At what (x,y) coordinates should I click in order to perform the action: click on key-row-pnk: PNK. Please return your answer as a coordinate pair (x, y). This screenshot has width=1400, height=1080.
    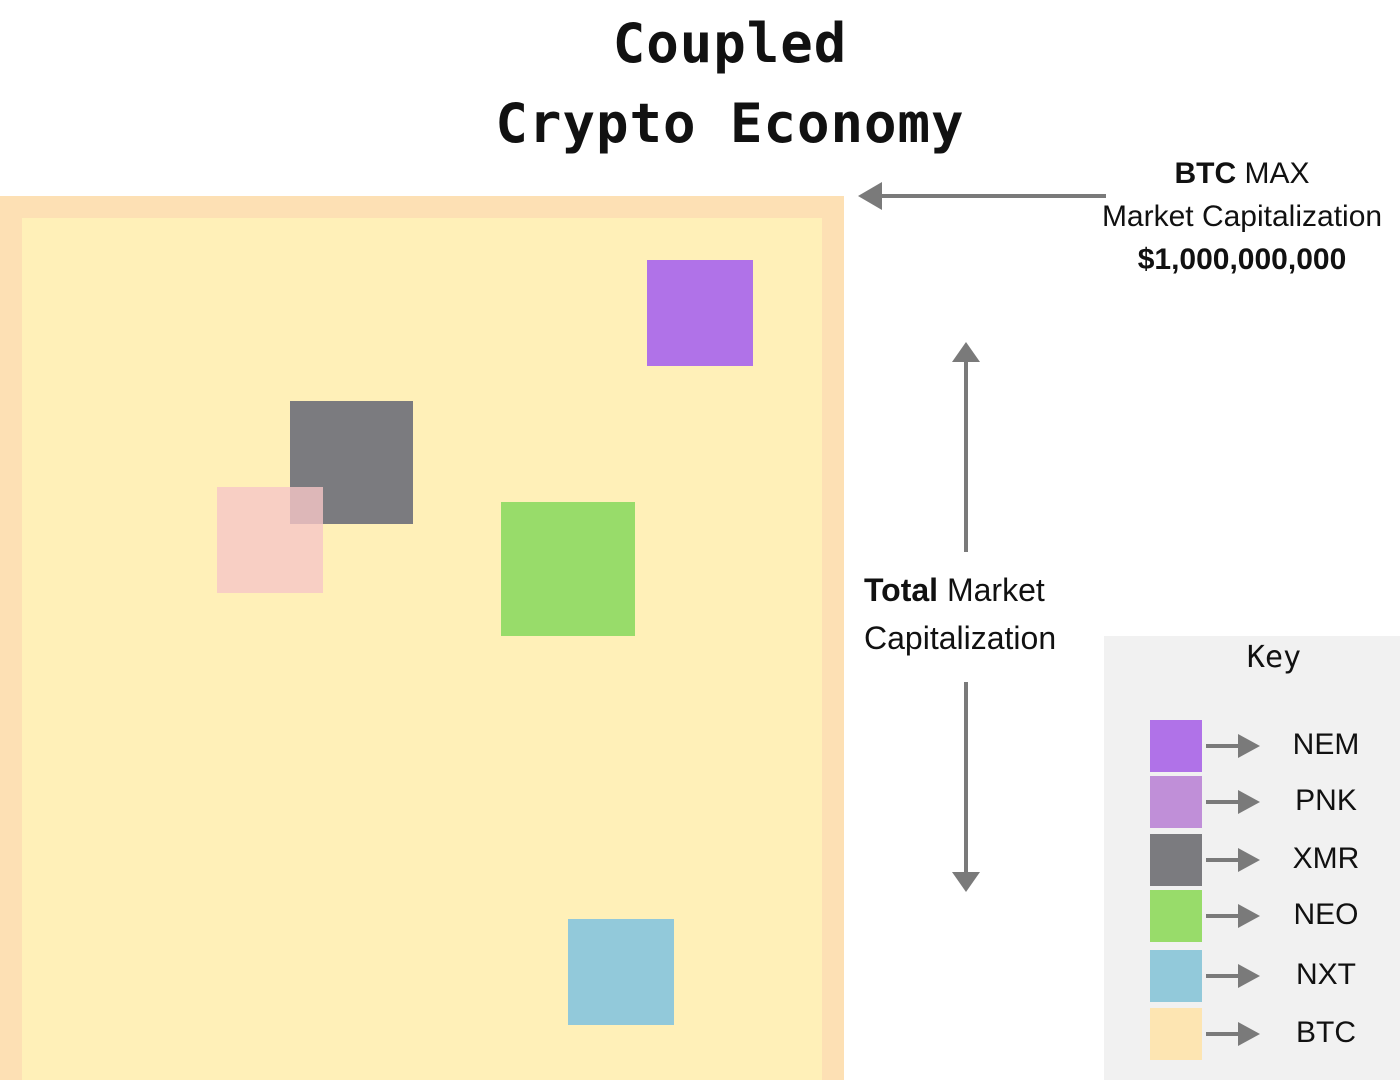
    Looking at the image, I should click on (1252, 803).